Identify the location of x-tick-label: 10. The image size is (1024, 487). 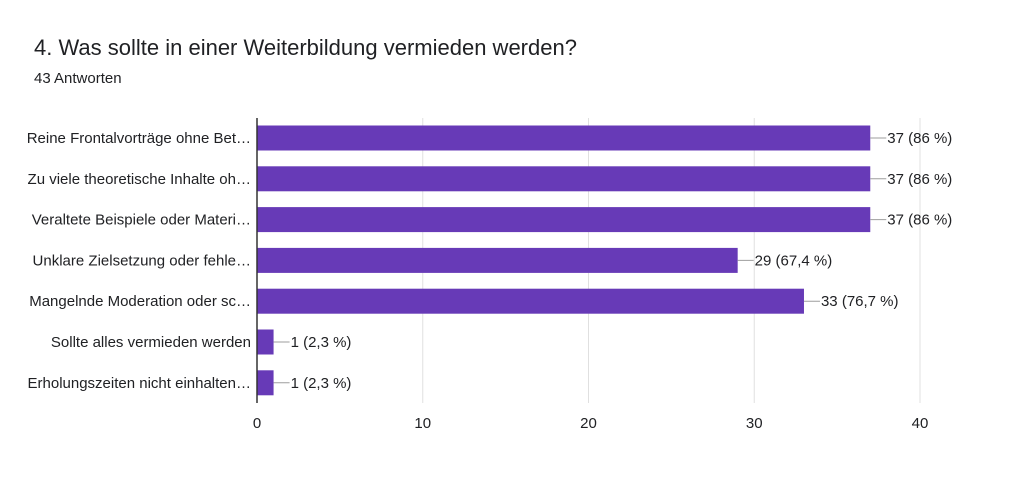
(422, 423).